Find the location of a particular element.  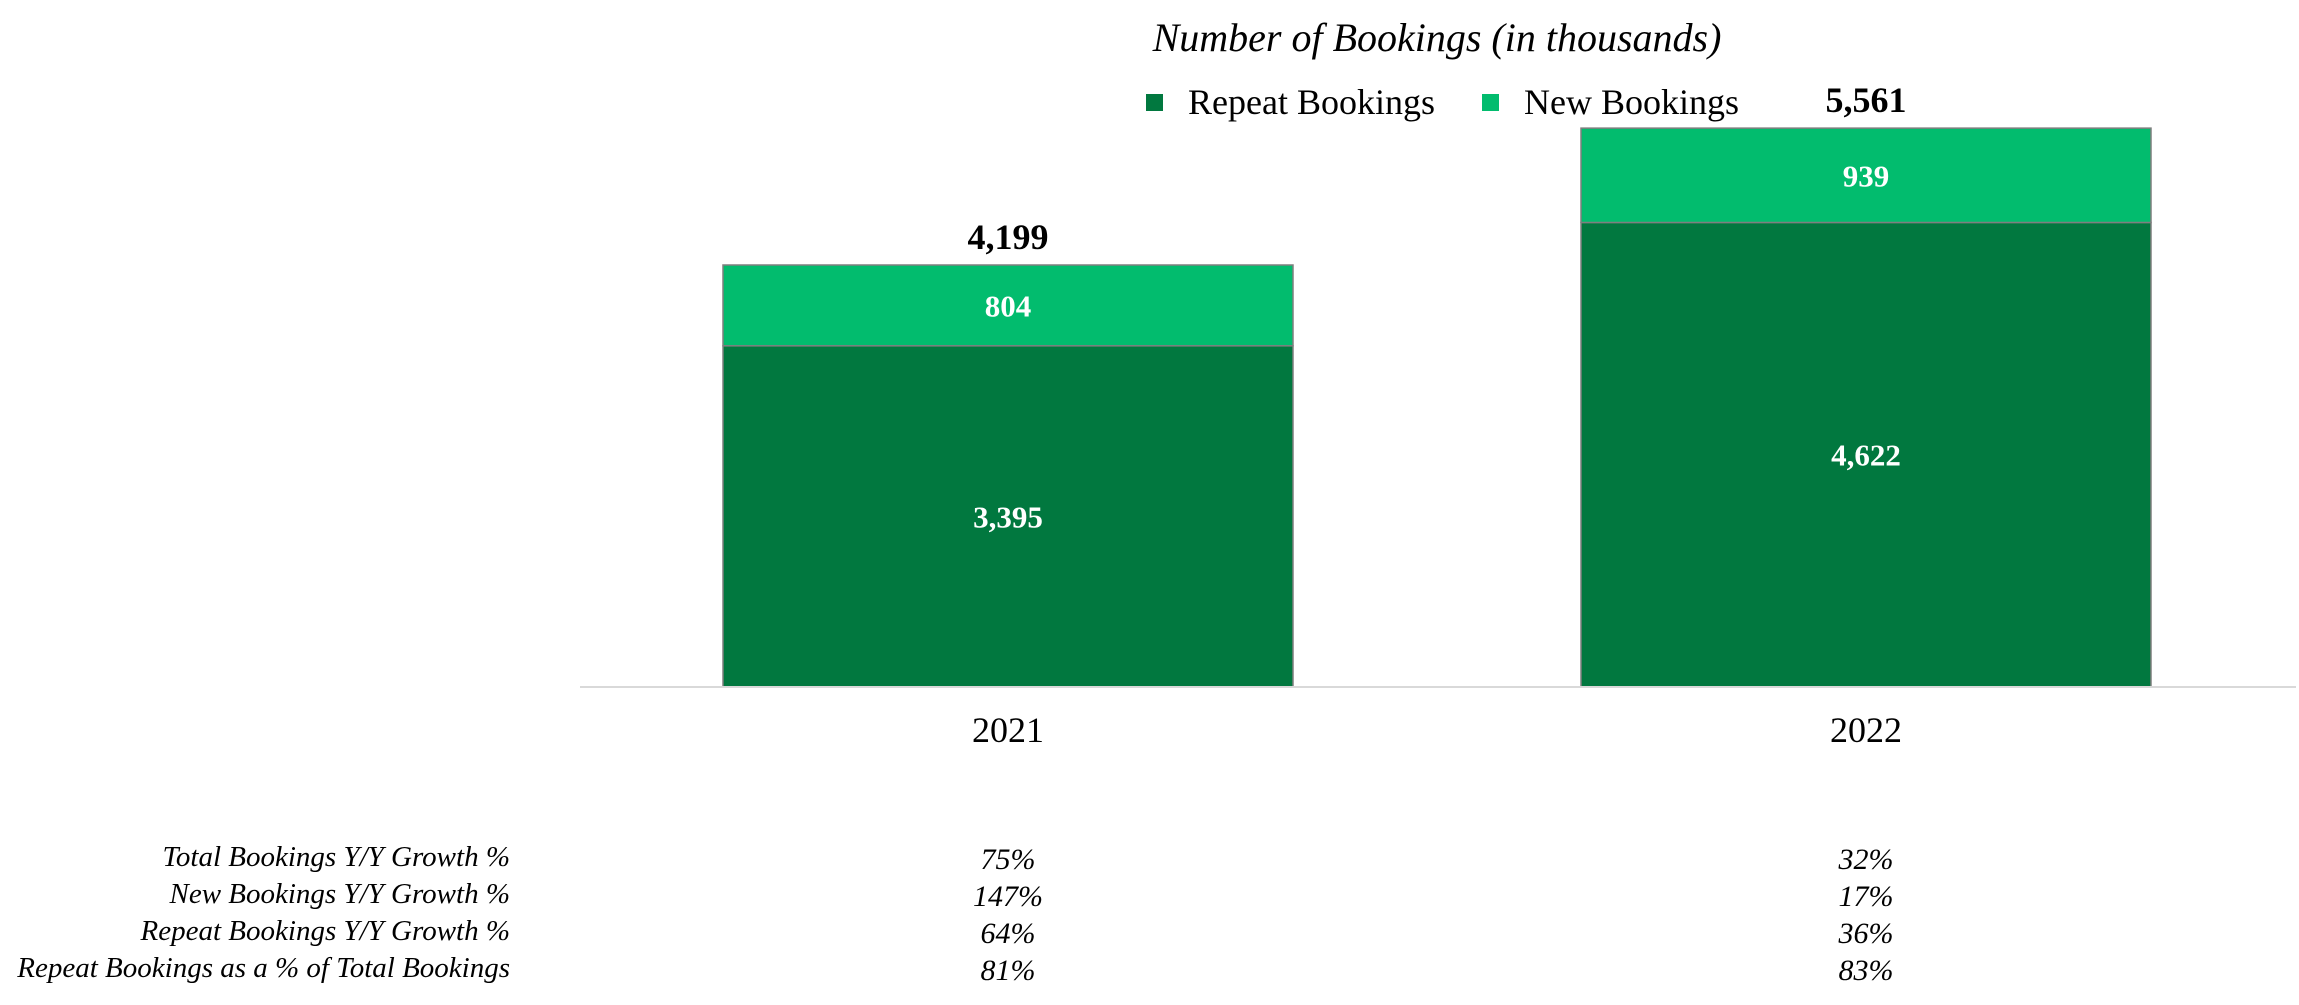

bar-new-bookings-2022 is located at coordinates (1866, 175).